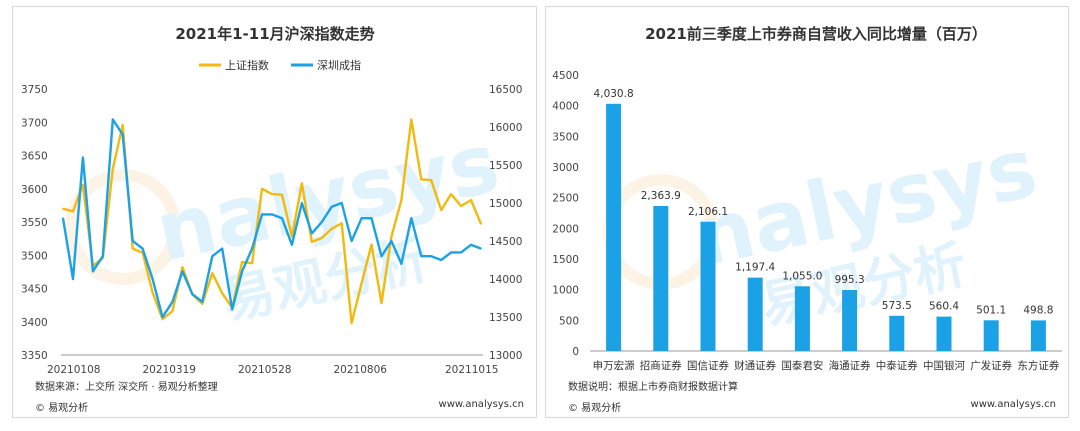 This screenshot has height=431, width=1080. I want to click on bar-value-label-3: 1,197.4, so click(755, 268).